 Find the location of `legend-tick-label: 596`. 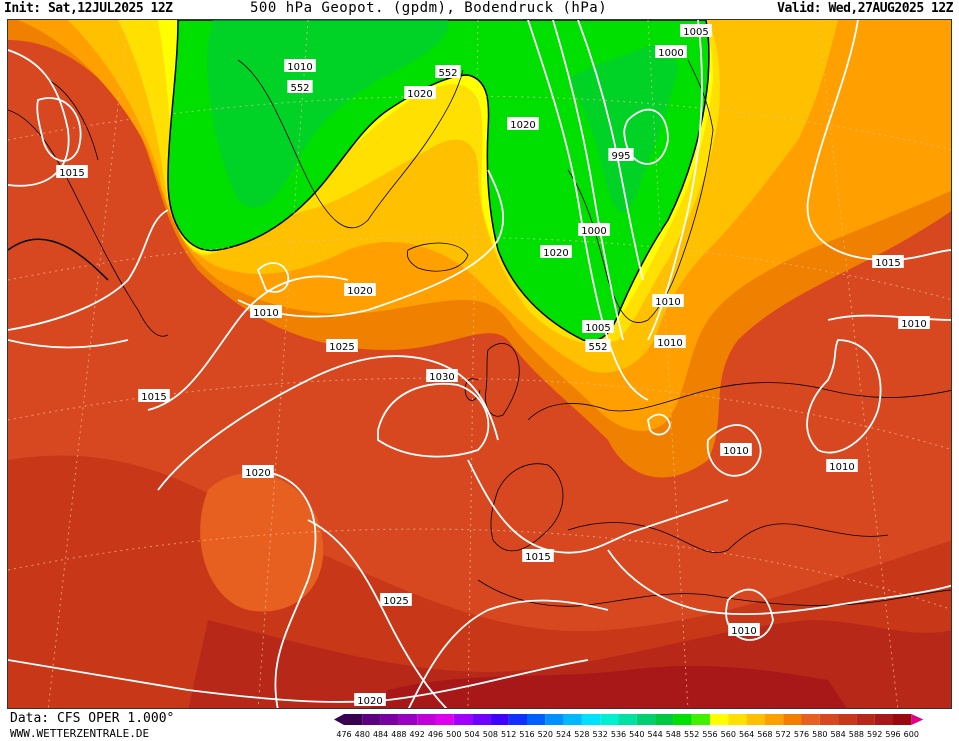

legend-tick-label: 596 is located at coordinates (892, 734).